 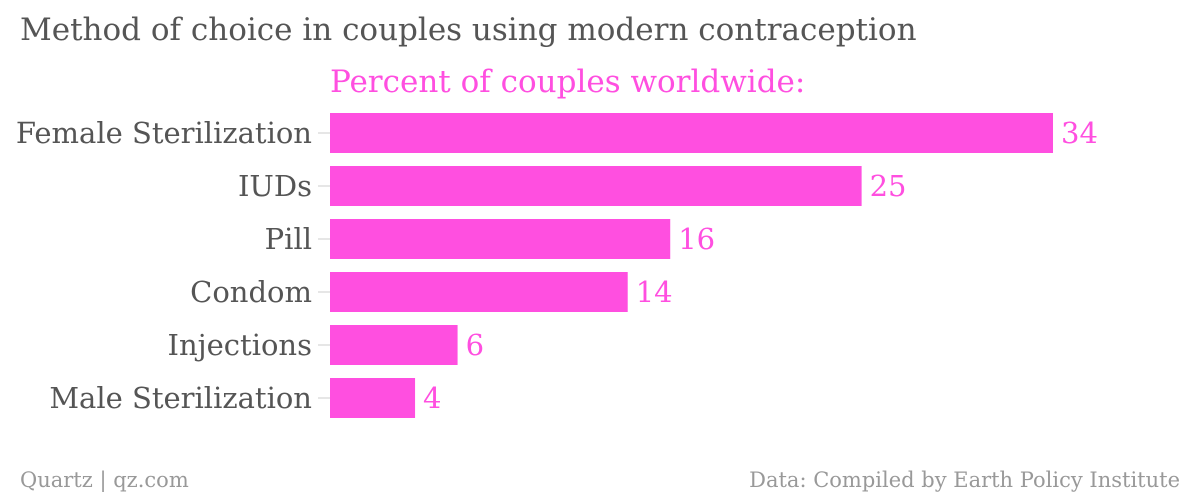 I want to click on category-label: Injections, so click(x=240, y=345).